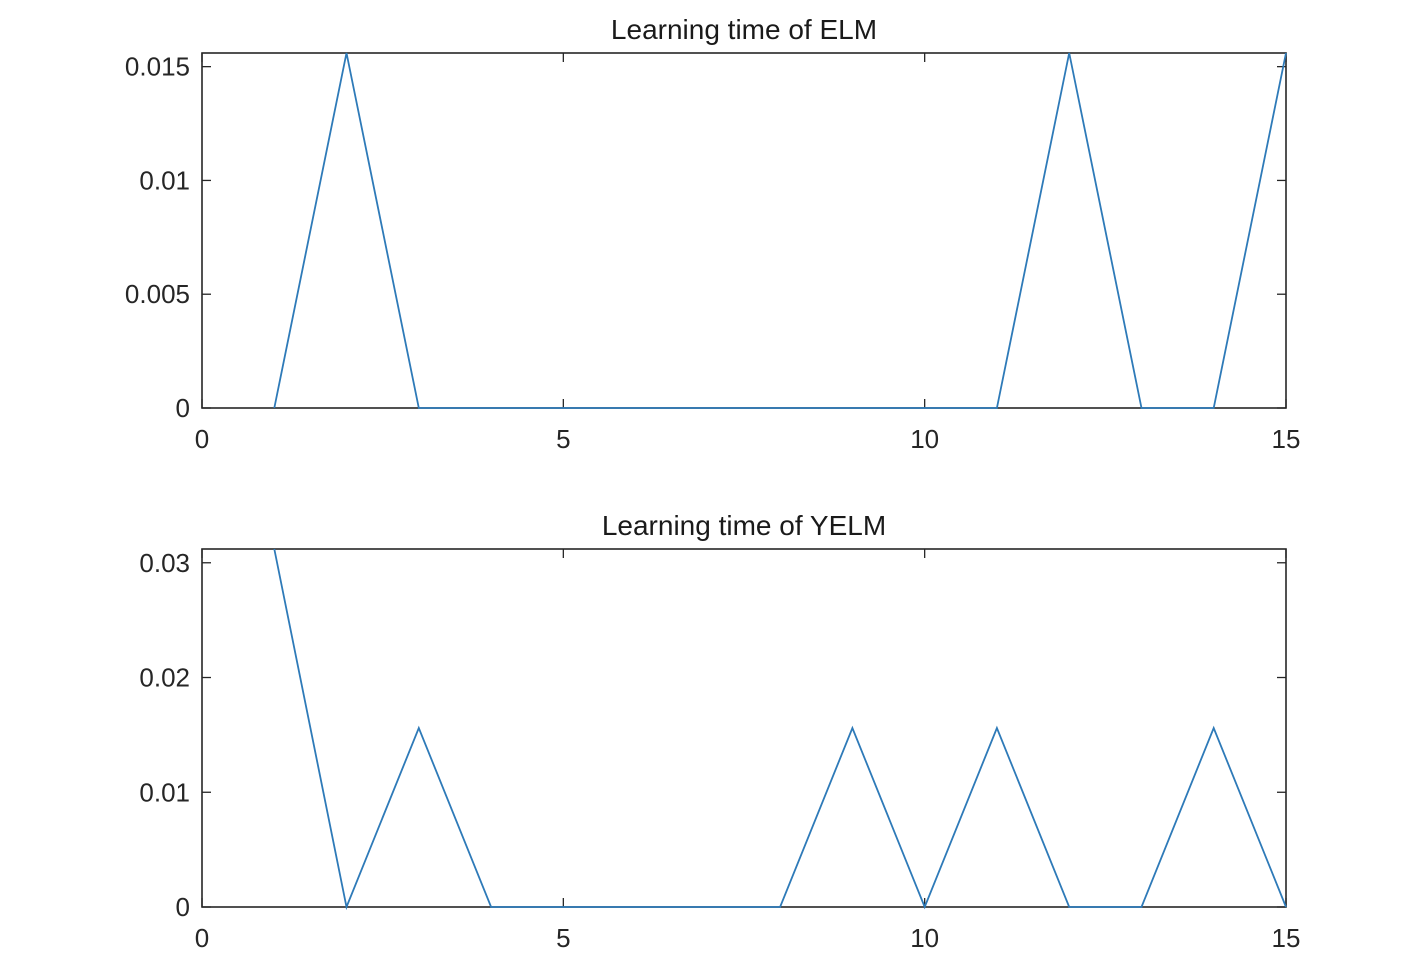  What do you see at coordinates (164, 563) in the screenshot?
I see `y-tick-label: 0.03` at bounding box center [164, 563].